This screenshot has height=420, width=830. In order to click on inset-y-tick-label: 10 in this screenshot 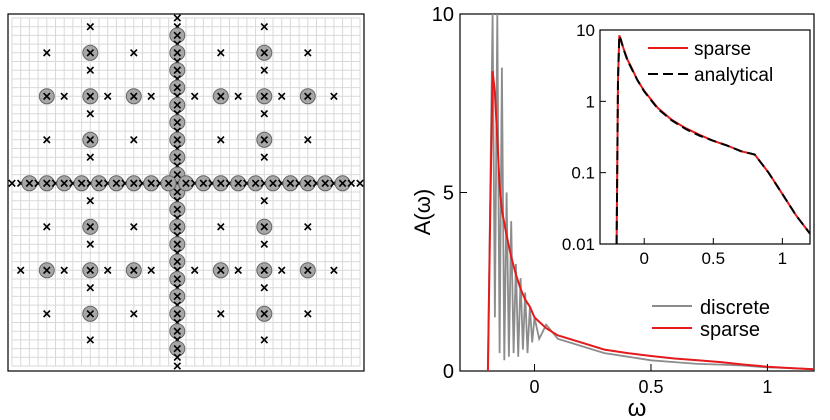, I will do `click(585, 30)`.